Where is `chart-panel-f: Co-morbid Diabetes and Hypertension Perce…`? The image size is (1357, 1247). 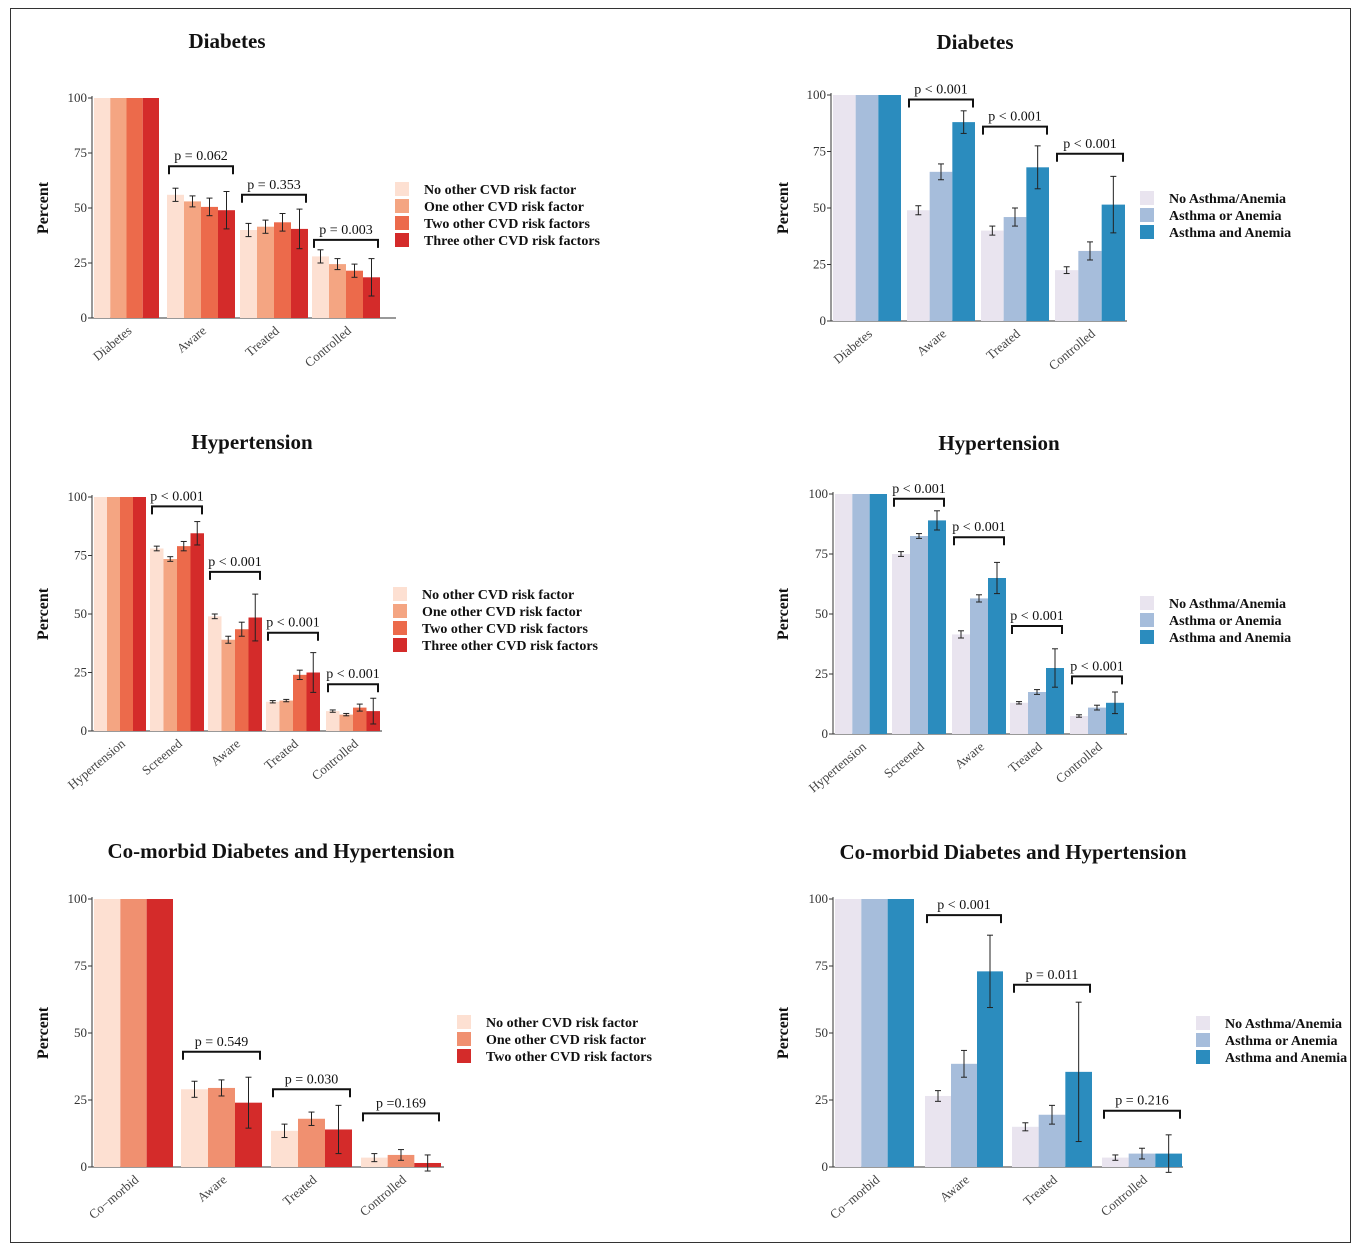
chart-panel-f: Co-morbid Diabetes and Hypertension Perce… is located at coordinates (1061, 1031).